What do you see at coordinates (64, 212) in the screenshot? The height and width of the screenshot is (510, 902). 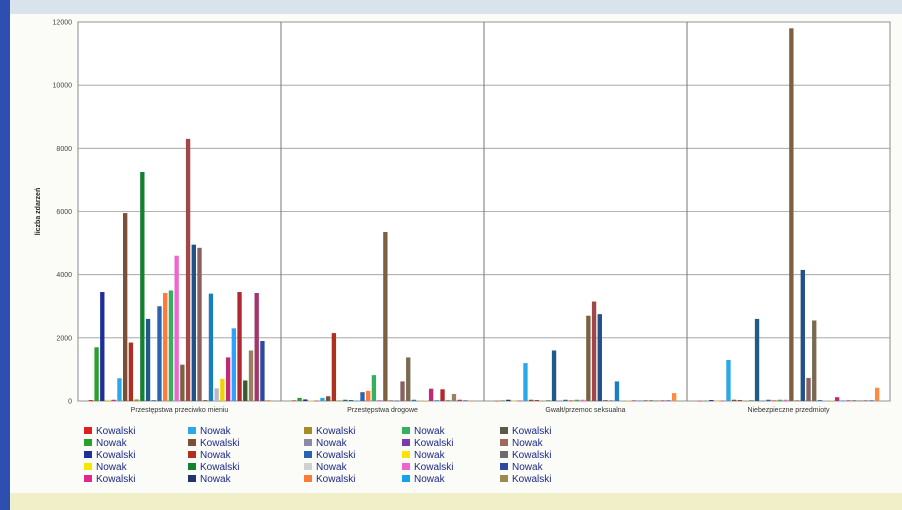 I see `y-tick-label: 6000` at bounding box center [64, 212].